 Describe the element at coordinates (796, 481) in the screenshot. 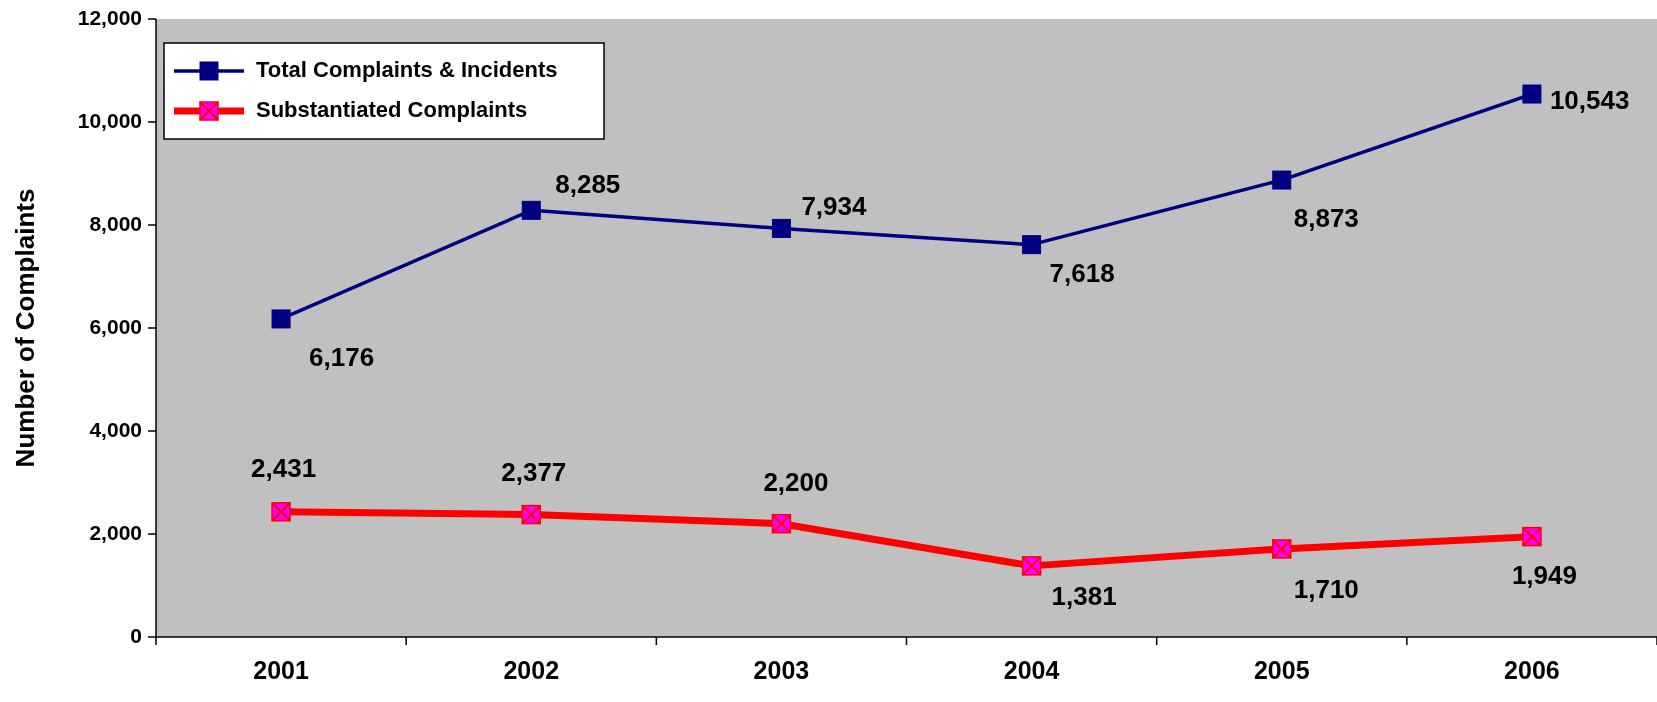

I see `data-label: 2,200` at that location.